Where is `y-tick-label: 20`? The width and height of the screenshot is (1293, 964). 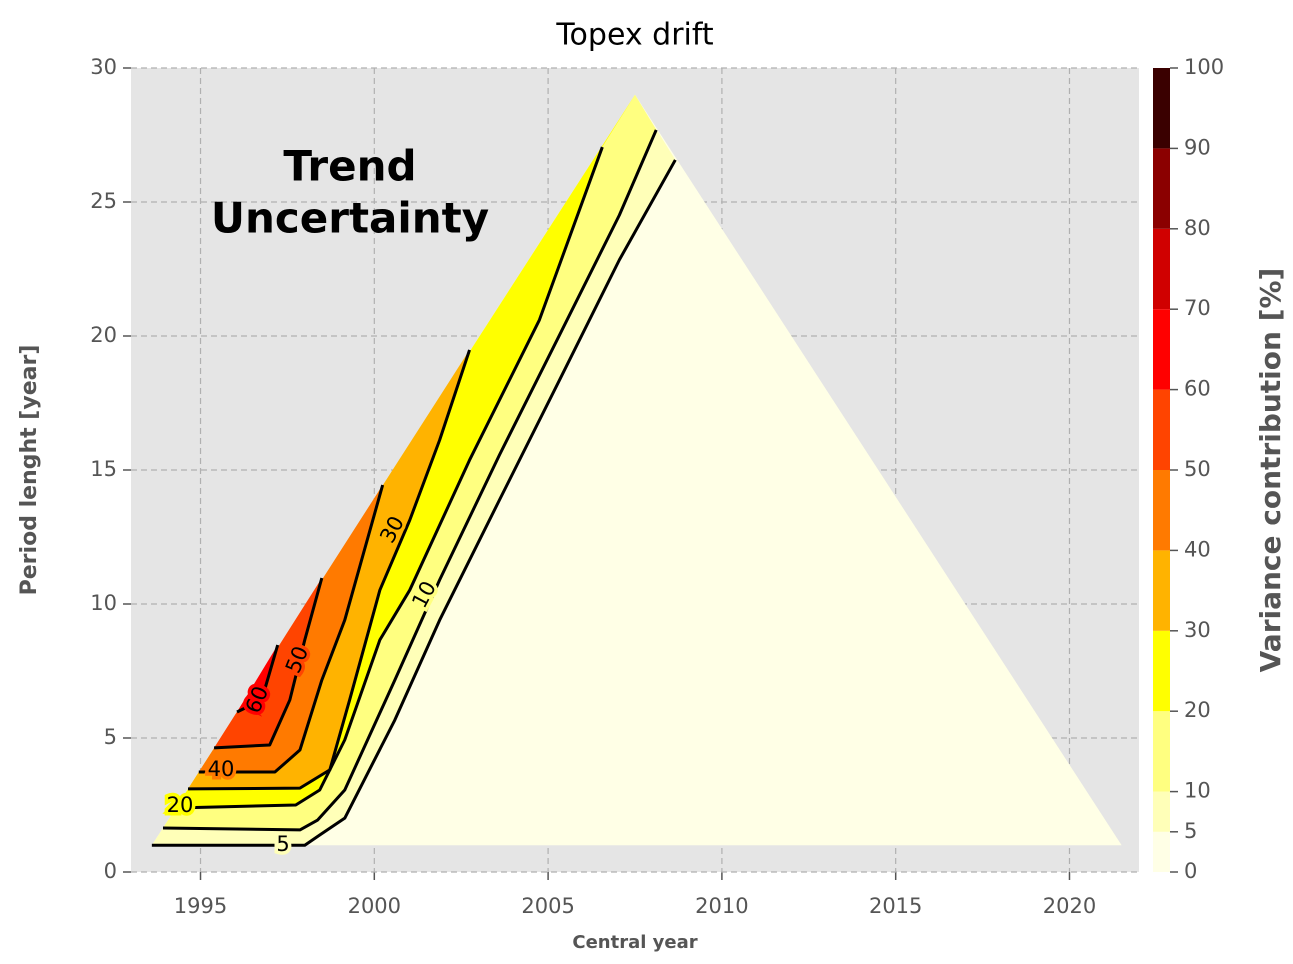
y-tick-label: 20 is located at coordinates (103, 335).